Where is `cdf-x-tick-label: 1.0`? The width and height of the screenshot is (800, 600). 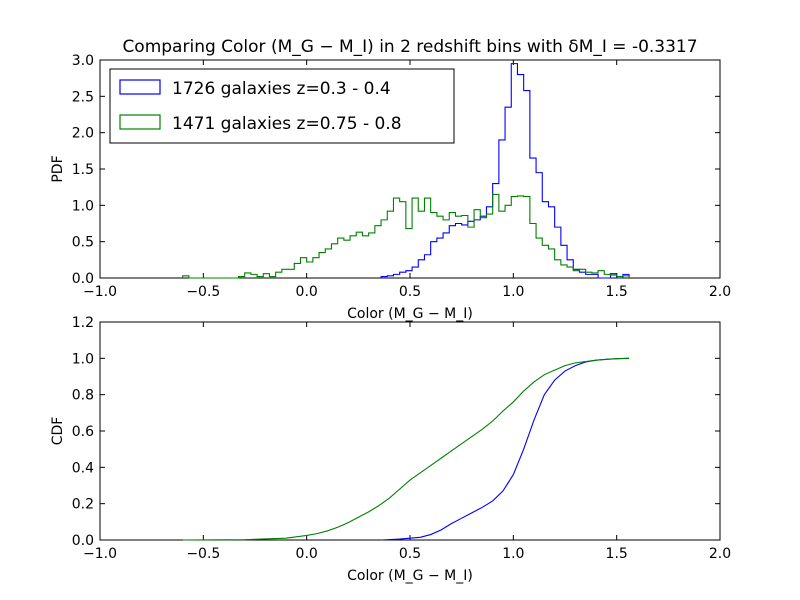
cdf-x-tick-label: 1.0 is located at coordinates (513, 554).